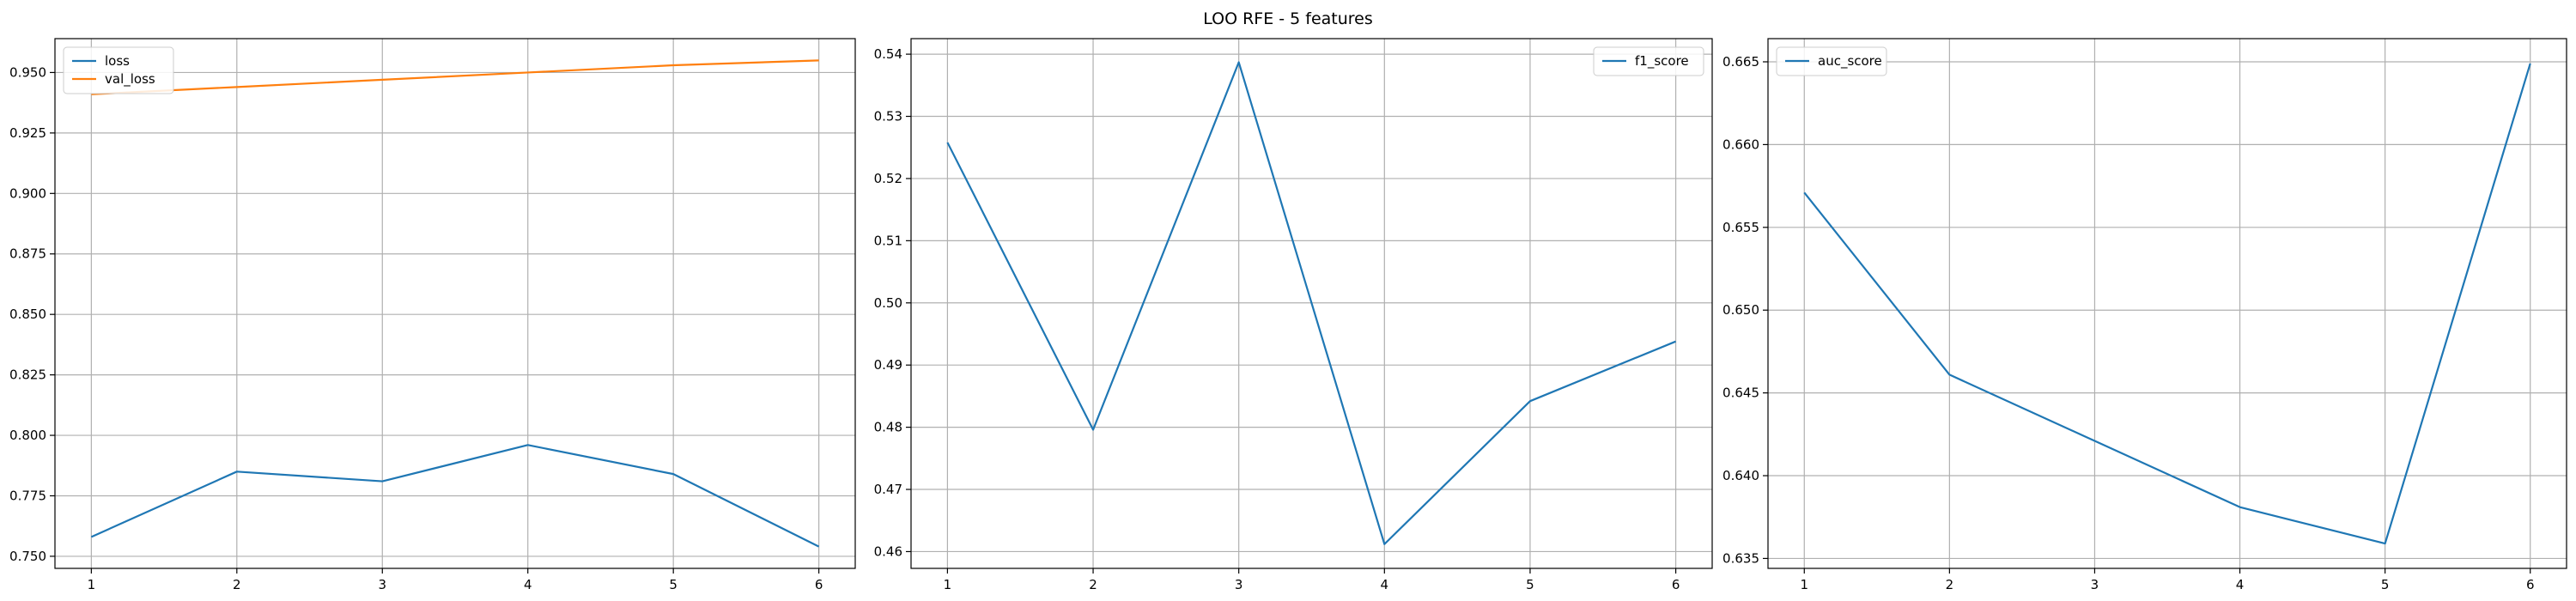  Describe the element at coordinates (888, 117) in the screenshot. I see `y-tick-label: 0.53` at that location.